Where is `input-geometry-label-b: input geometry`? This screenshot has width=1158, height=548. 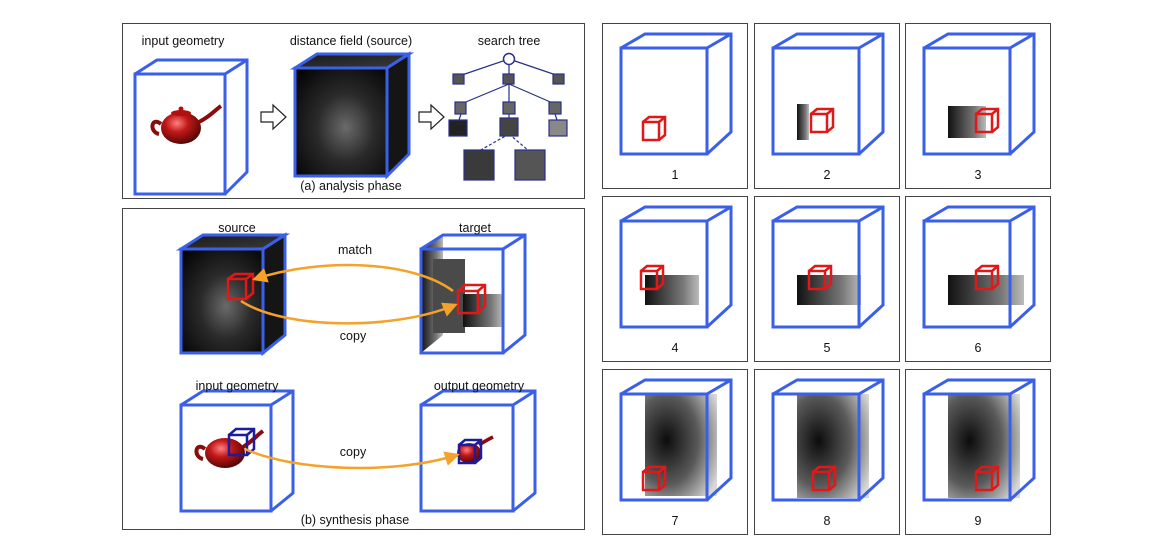 input-geometry-label-b: input geometry is located at coordinates (237, 386).